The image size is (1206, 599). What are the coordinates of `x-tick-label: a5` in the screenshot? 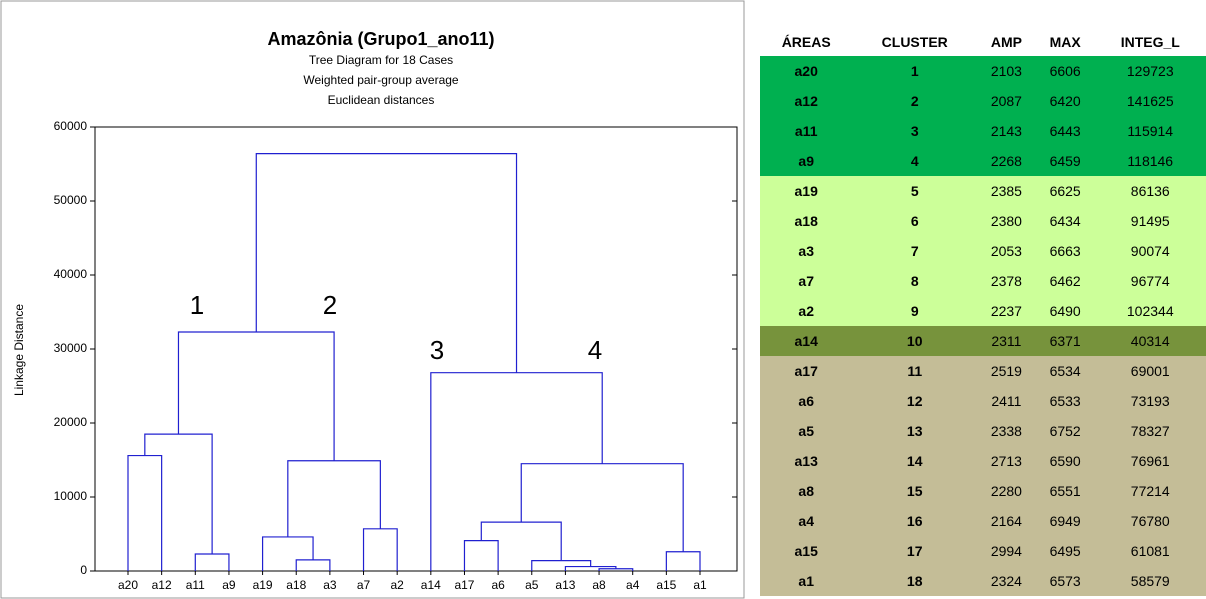 It's located at (532, 585).